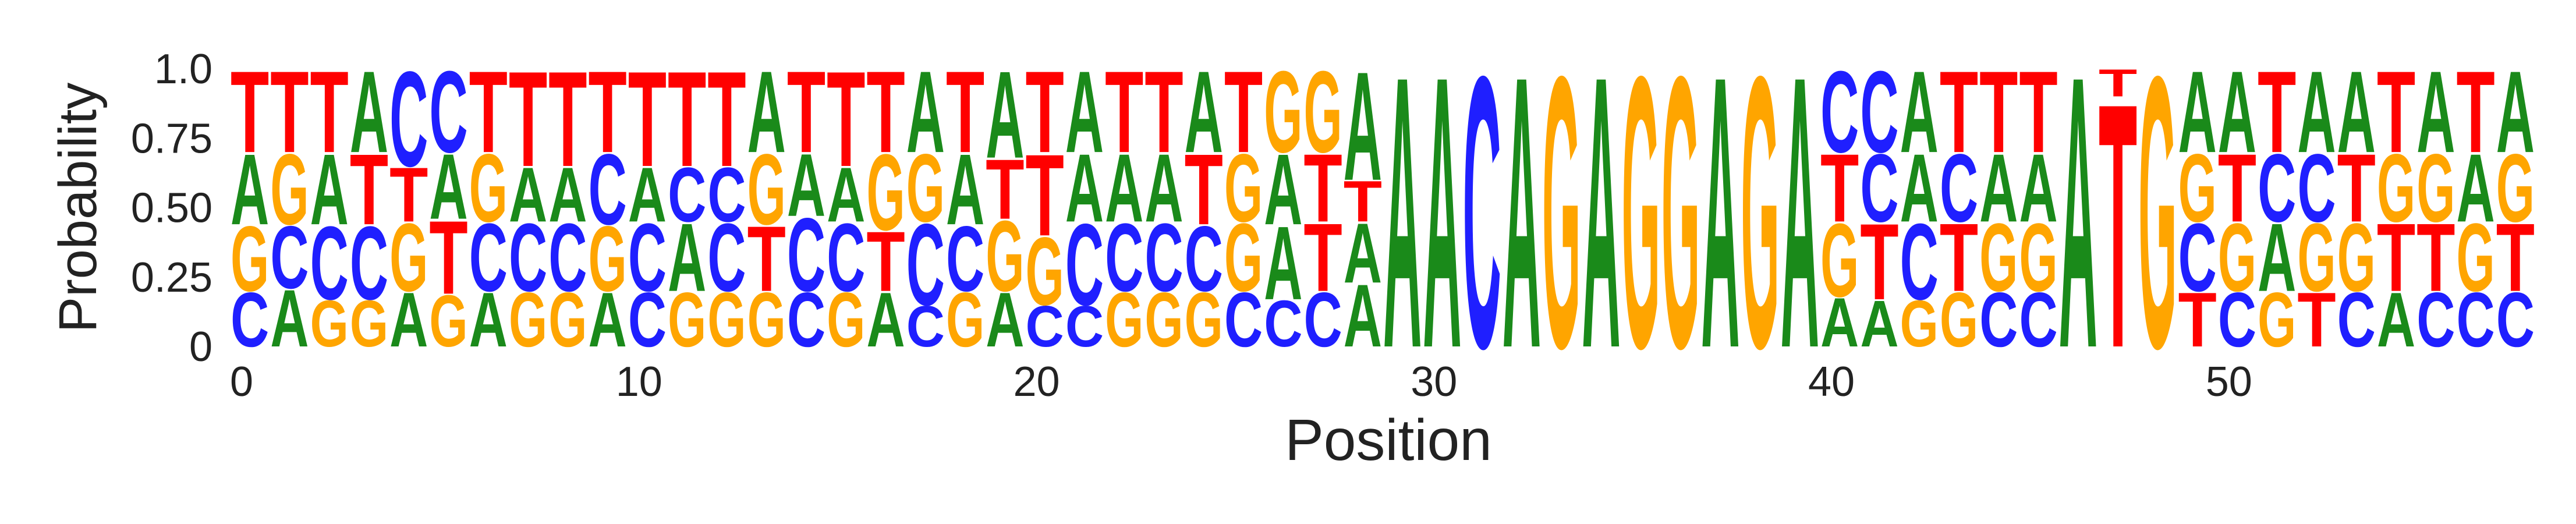 The width and height of the screenshot is (2576, 524). I want to click on logo-letter-t-pos-18: T, so click(965, 112).